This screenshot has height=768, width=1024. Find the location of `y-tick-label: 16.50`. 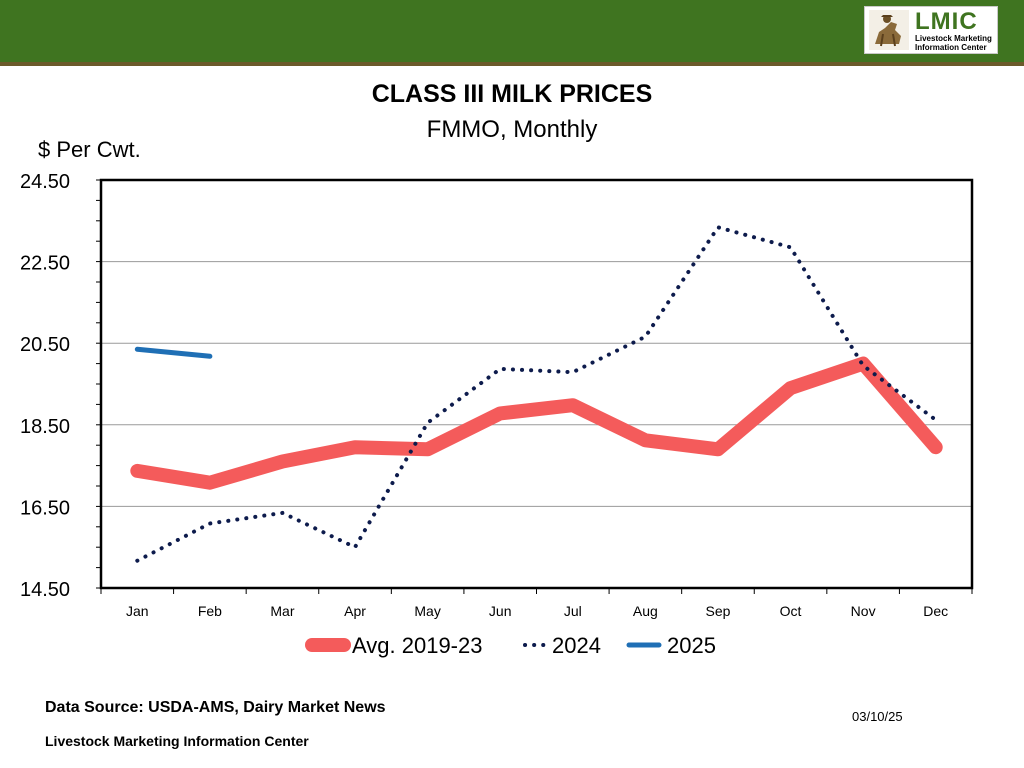

y-tick-label: 16.50 is located at coordinates (45, 508).